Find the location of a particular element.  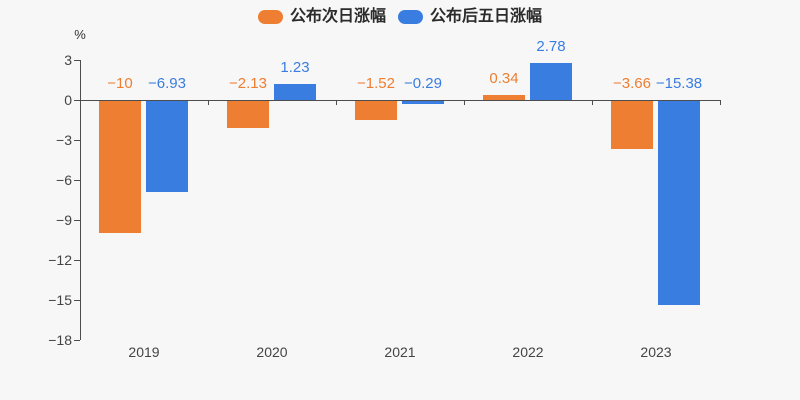

value-label: −10 is located at coordinates (120, 83).